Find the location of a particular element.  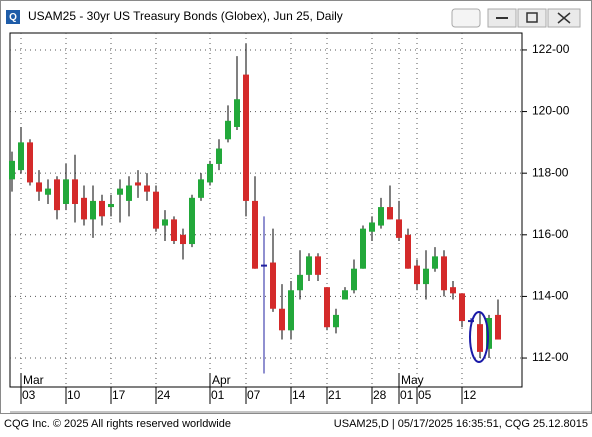

y-tick-label: 112-00 is located at coordinates (550, 357).